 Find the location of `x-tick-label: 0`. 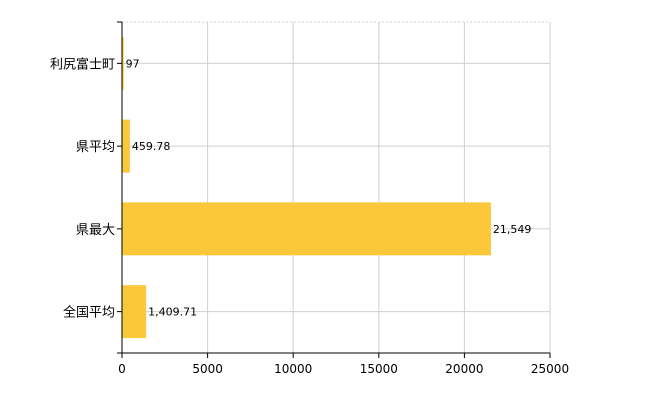

x-tick-label: 0 is located at coordinates (122, 369).